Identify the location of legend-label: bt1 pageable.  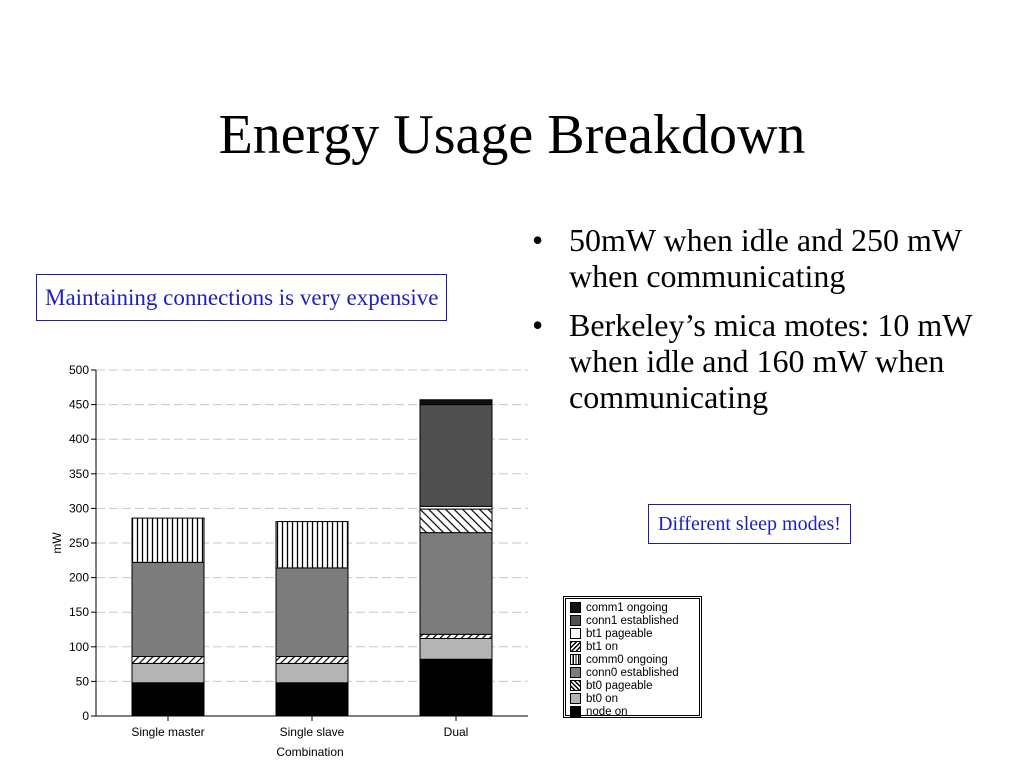
(619, 633).